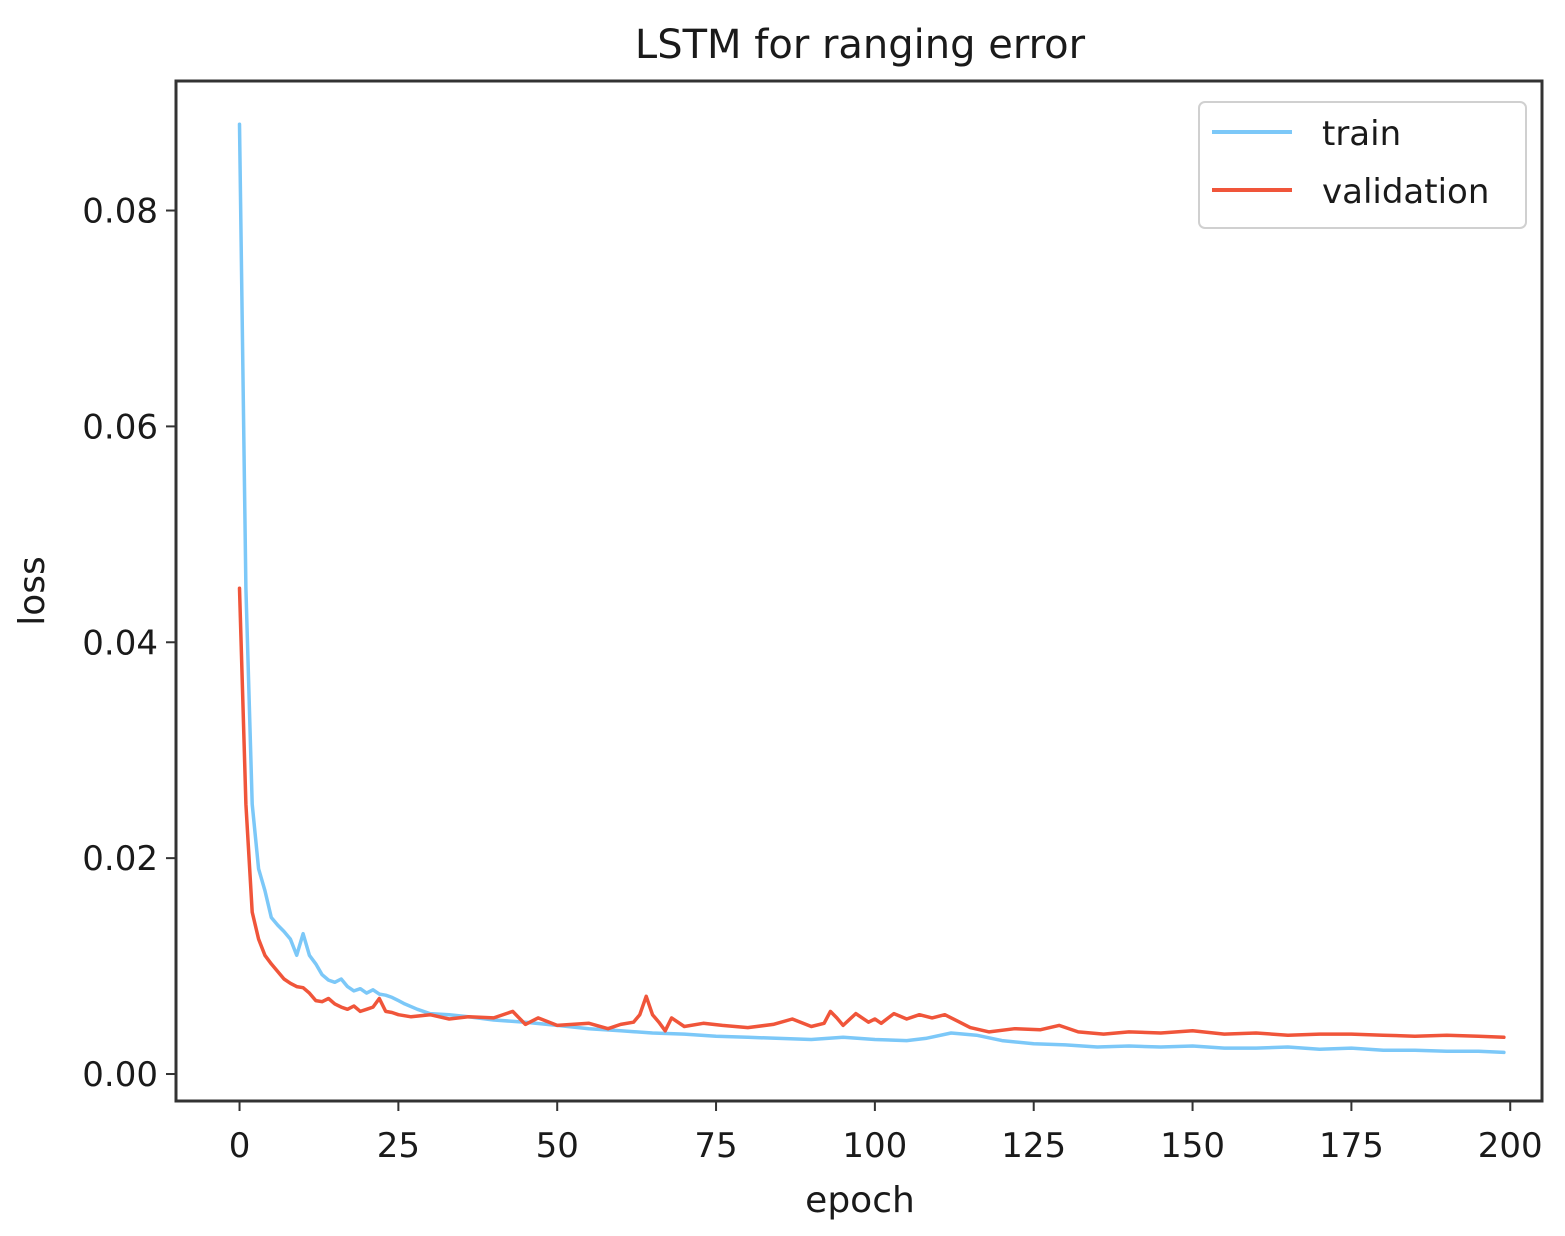 The image size is (1565, 1236). Describe the element at coordinates (398, 1146) in the screenshot. I see `x-tick-label: 25` at that location.